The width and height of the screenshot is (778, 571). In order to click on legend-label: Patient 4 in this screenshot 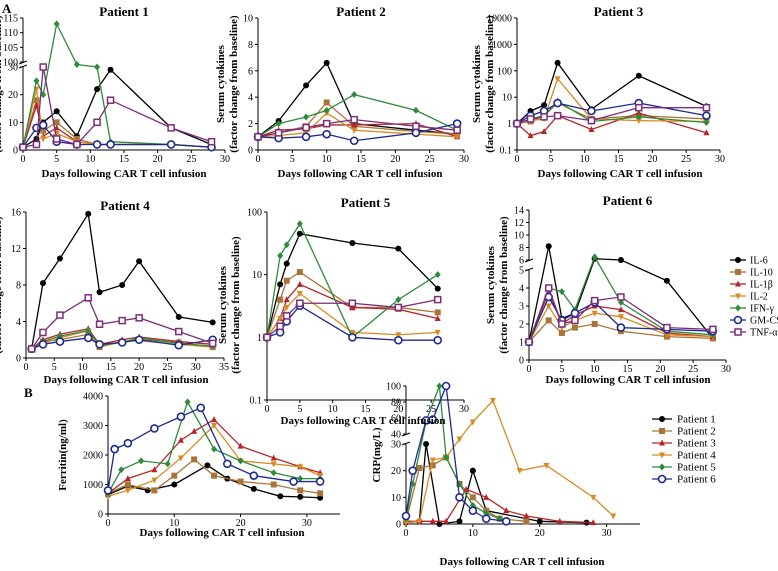, I will do `click(696, 456)`.